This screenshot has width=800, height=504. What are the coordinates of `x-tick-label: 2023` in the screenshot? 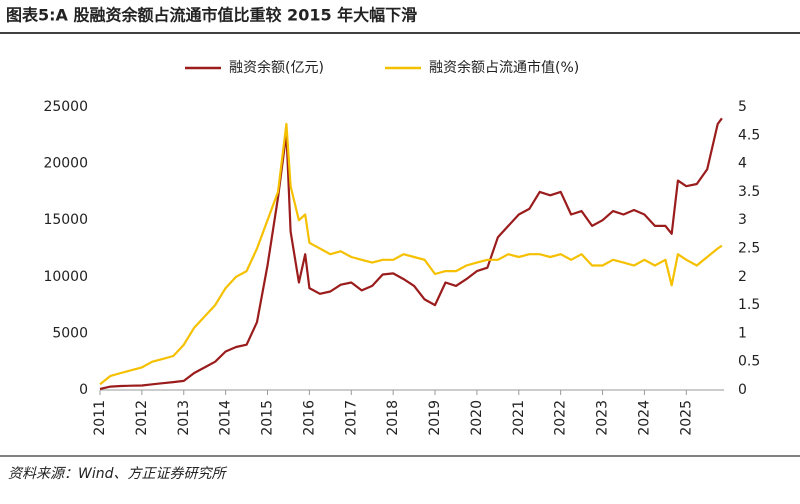 It's located at (603, 418).